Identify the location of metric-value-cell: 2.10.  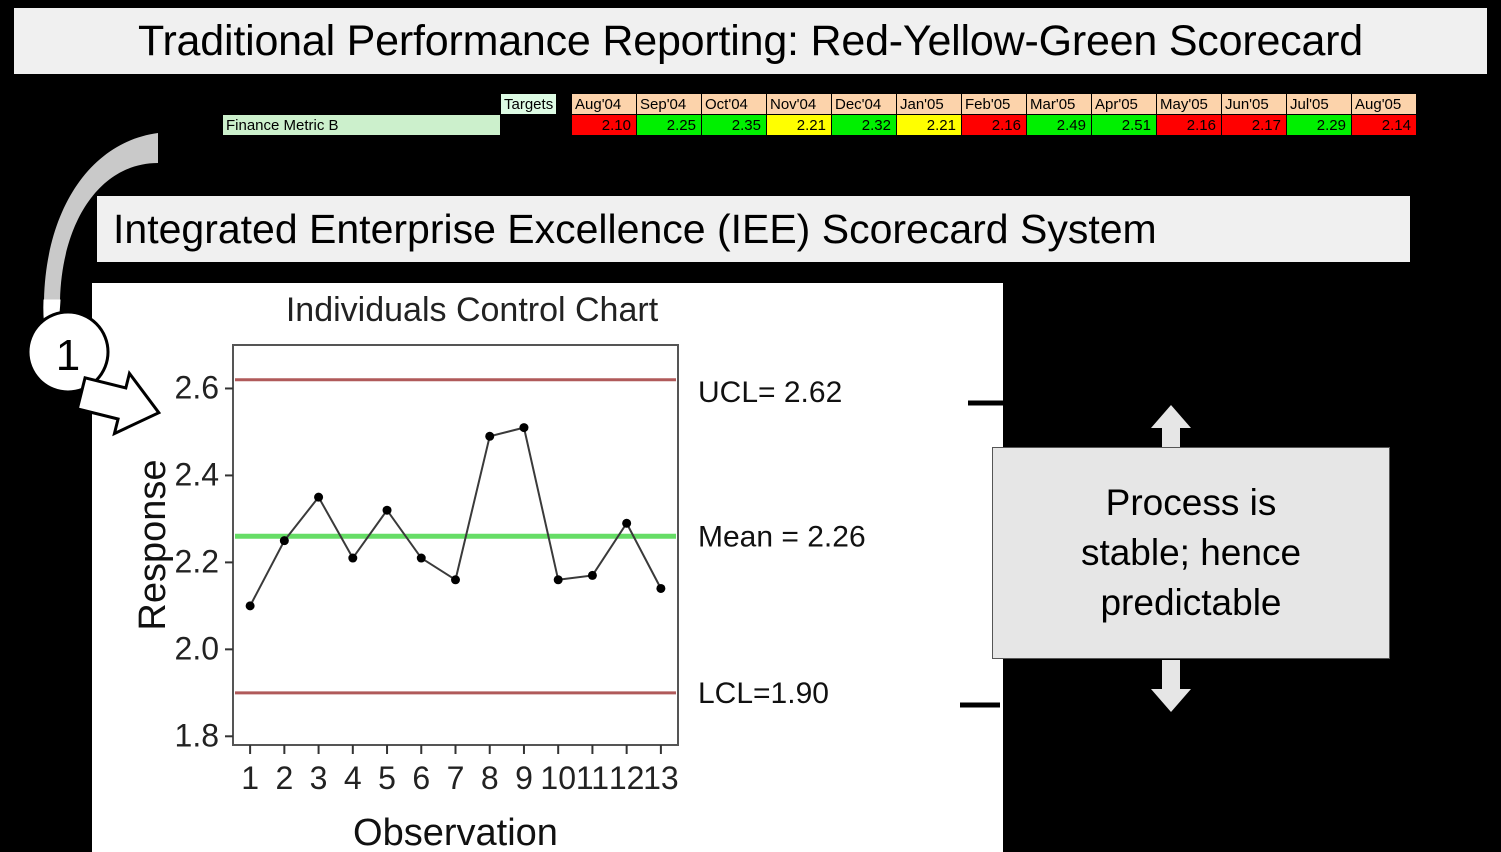
(604, 125).